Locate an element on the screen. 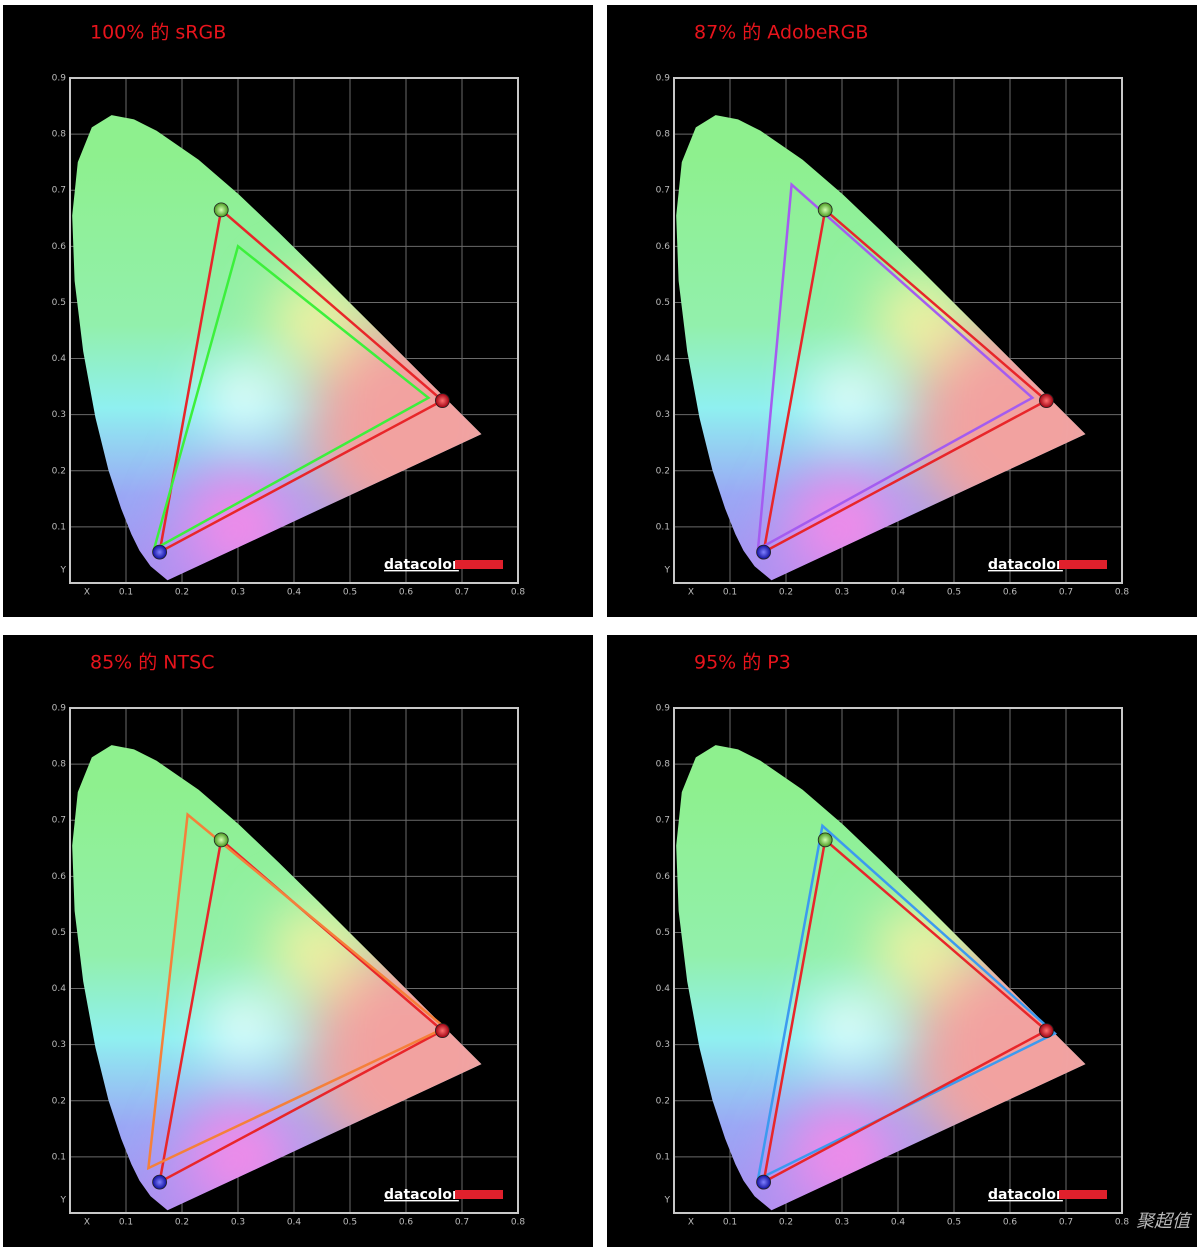 The image size is (1203, 1251). watermark: 聚超值 is located at coordinates (1164, 1221).